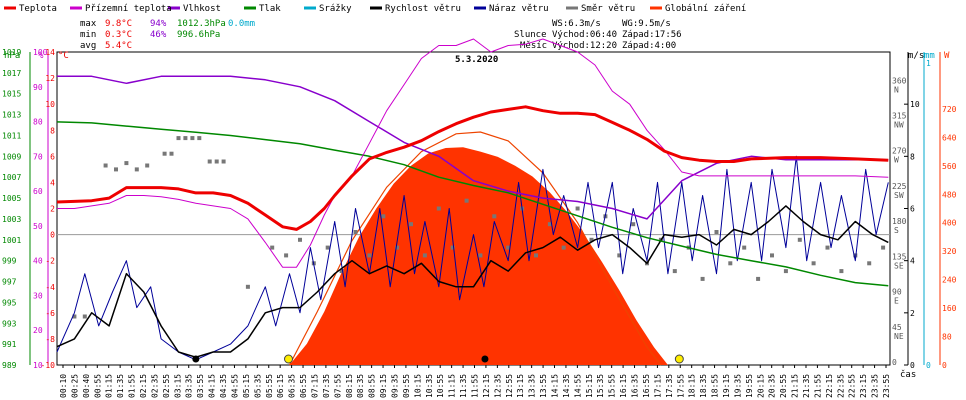  I want to click on temp-tick-10: -6, so click(50, 313).